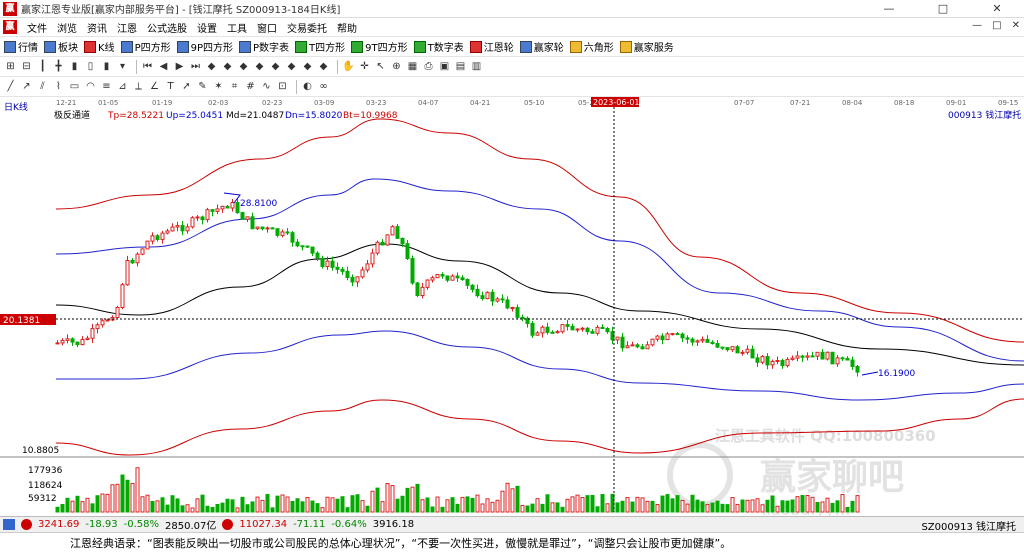 The height and width of the screenshot is (554, 1024). I want to click on zoom-icon: ⊕, so click(396, 66).